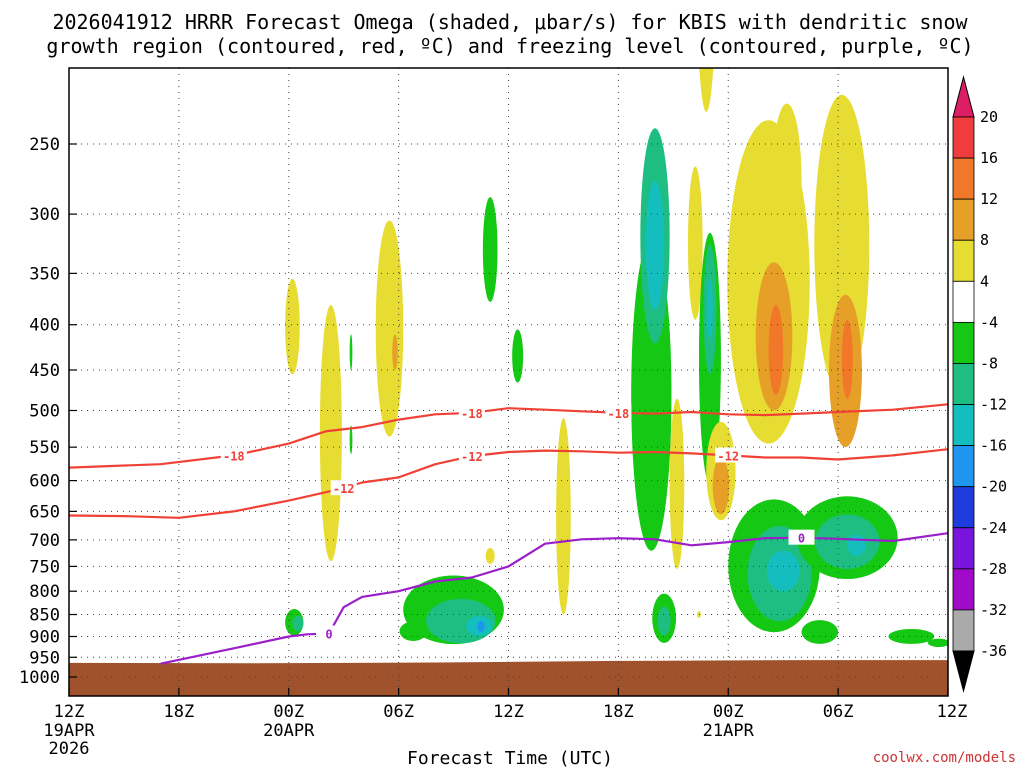 The height and width of the screenshot is (768, 1024). I want to click on dgz-label--18-0: -18, so click(234, 456).